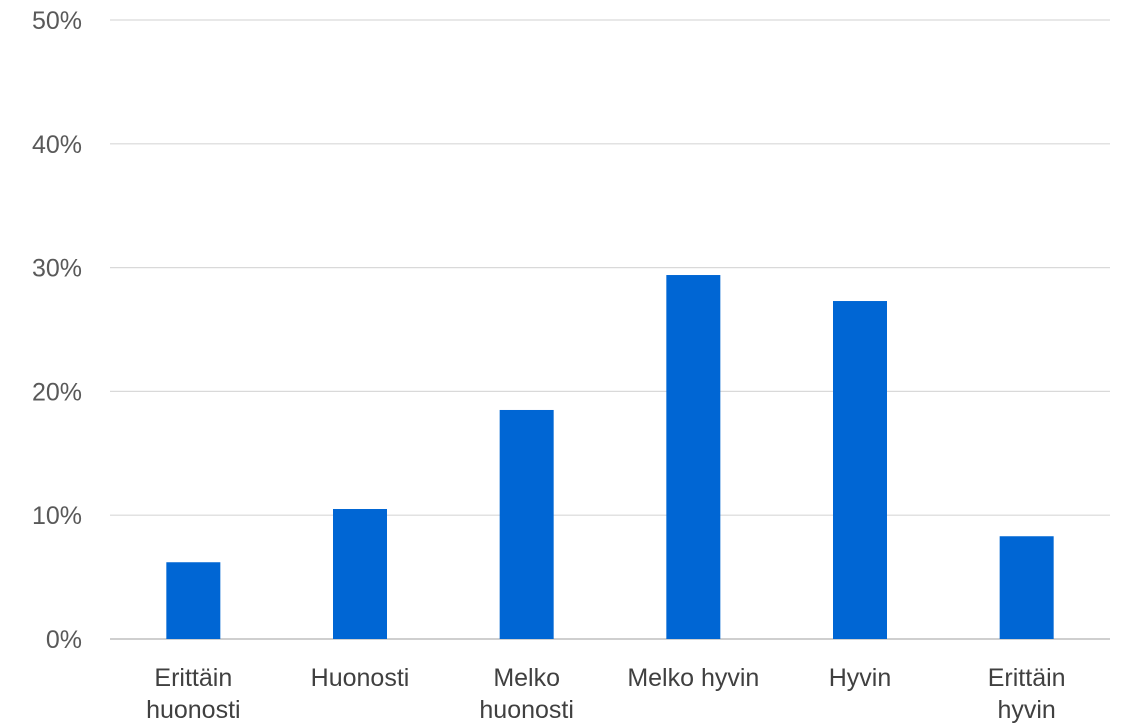 The width and height of the screenshot is (1132, 725). I want to click on x-category-label: Erittäin hyvin, so click(1027, 694).